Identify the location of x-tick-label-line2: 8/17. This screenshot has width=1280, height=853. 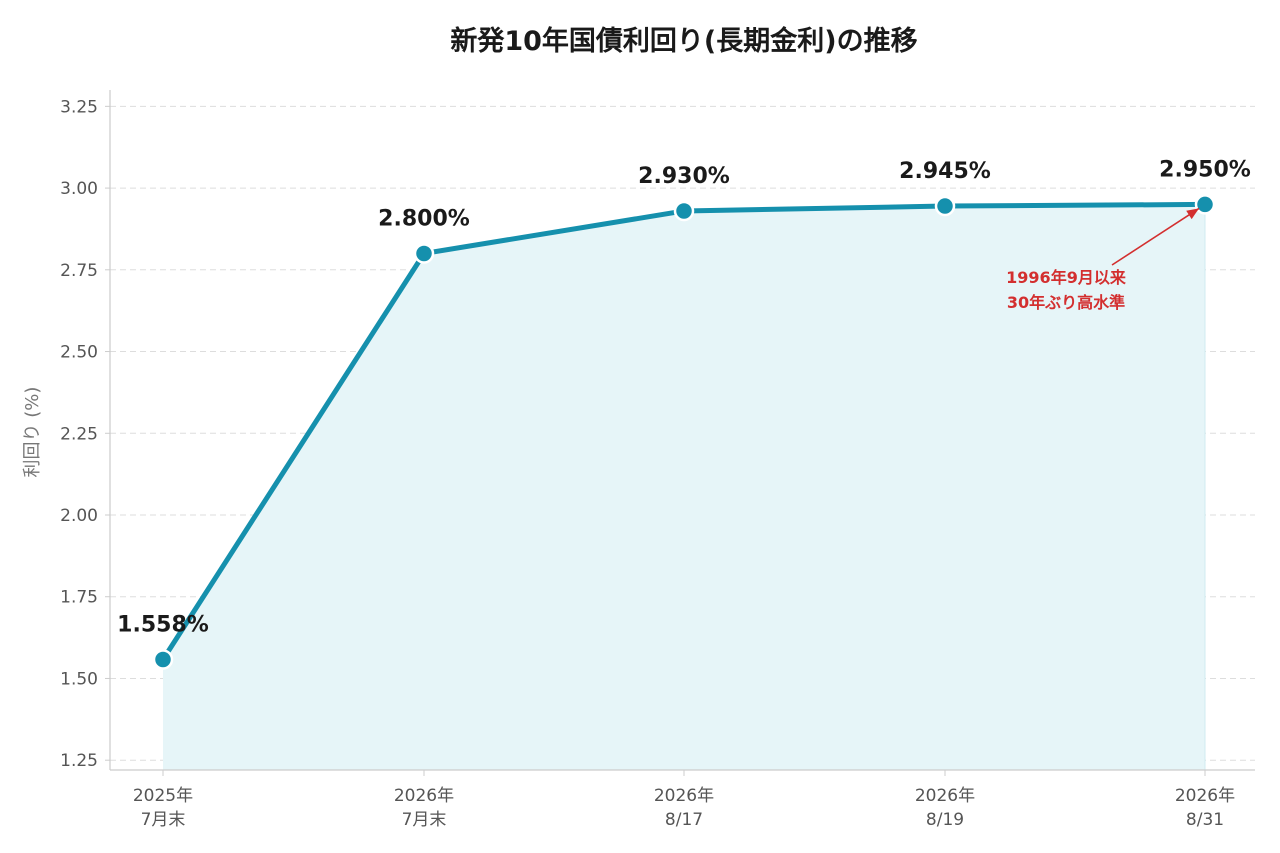
(684, 820).